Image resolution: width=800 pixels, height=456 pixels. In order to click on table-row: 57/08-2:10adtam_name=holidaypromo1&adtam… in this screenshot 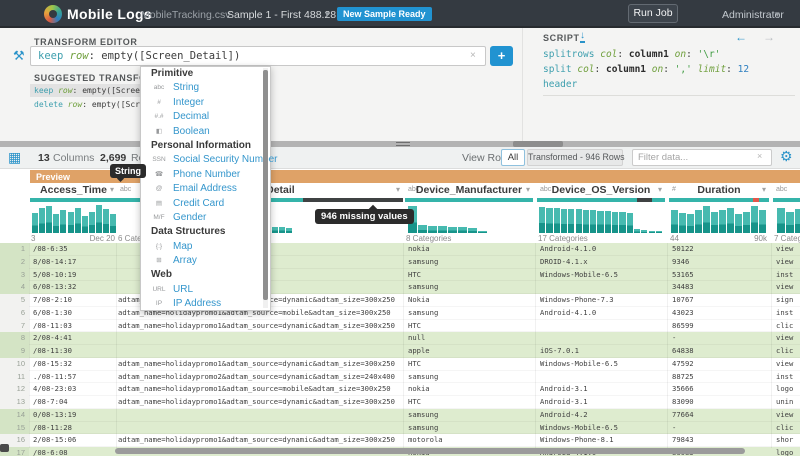, I will do `click(400, 300)`.